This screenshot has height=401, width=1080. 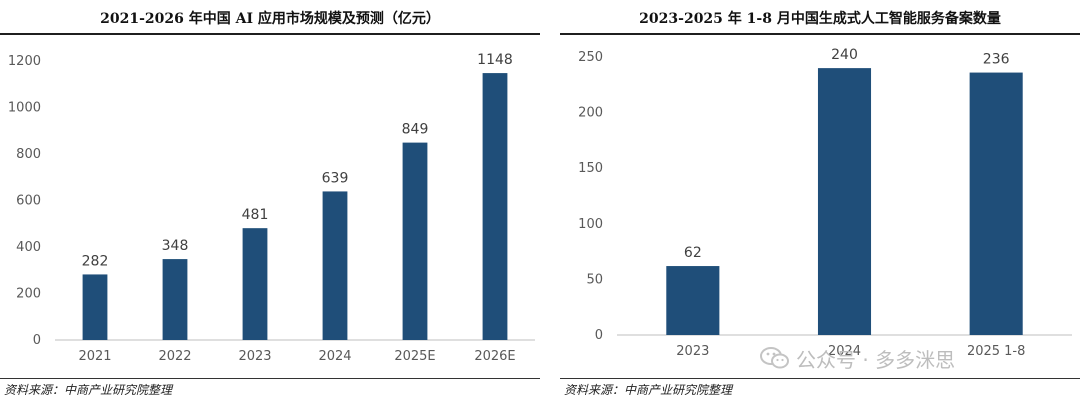 What do you see at coordinates (270, 19) in the screenshot?
I see `chart-title: 2021-2026 年中国 AI 应用市场规模及预测（亿元）` at bounding box center [270, 19].